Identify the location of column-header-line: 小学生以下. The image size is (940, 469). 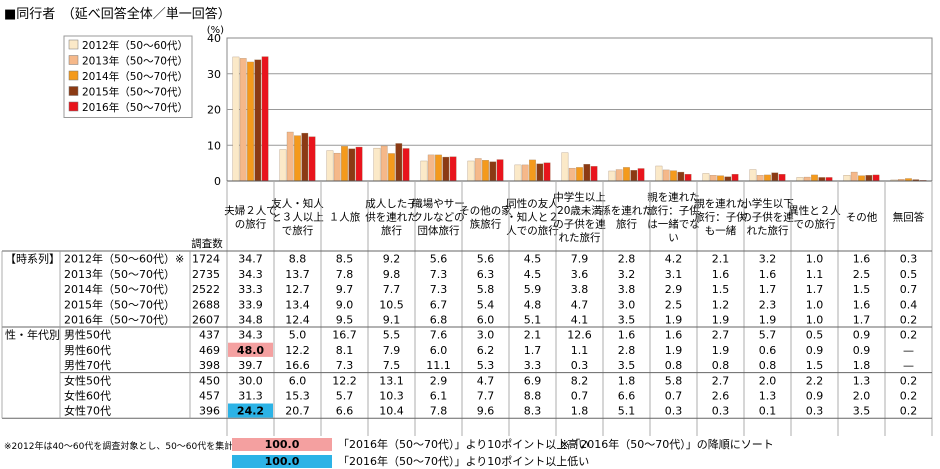
(767, 203).